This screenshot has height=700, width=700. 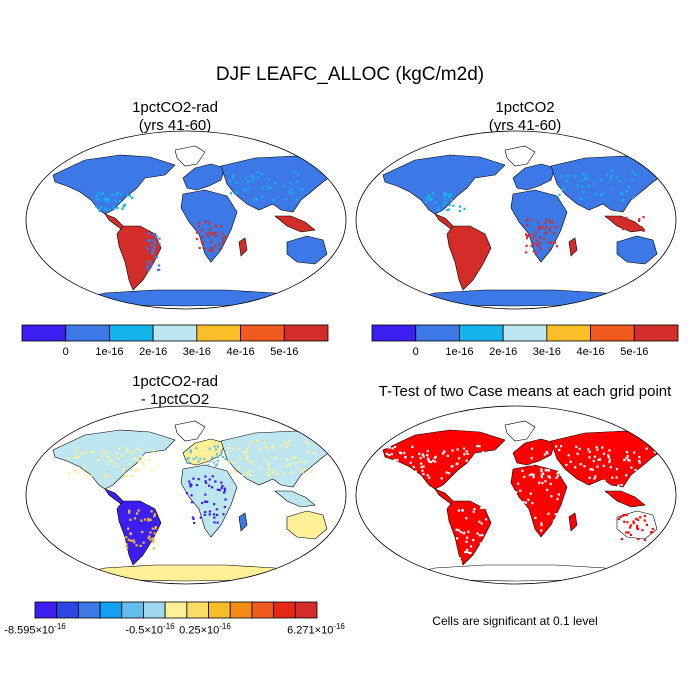 What do you see at coordinates (525, 226) in the screenshot?
I see `land-group` at bounding box center [525, 226].